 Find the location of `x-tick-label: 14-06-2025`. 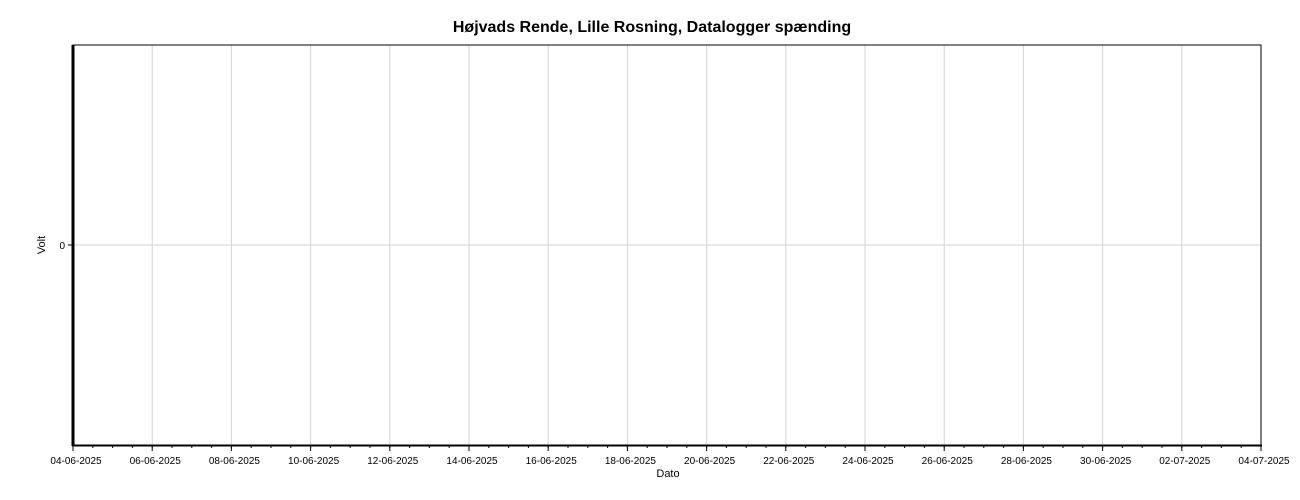

x-tick-label: 14-06-2025 is located at coordinates (472, 461).